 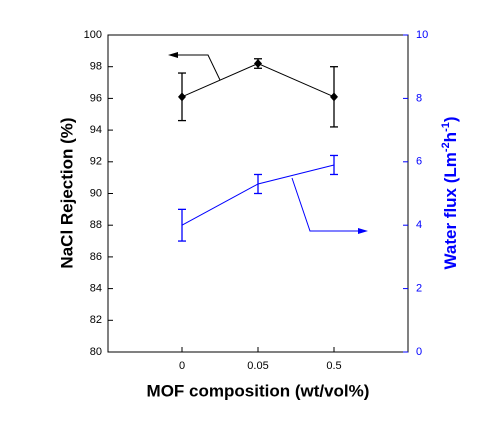 I want to click on y2-axis-title: Water flux (Lm-2h-1), so click(x=450, y=192).